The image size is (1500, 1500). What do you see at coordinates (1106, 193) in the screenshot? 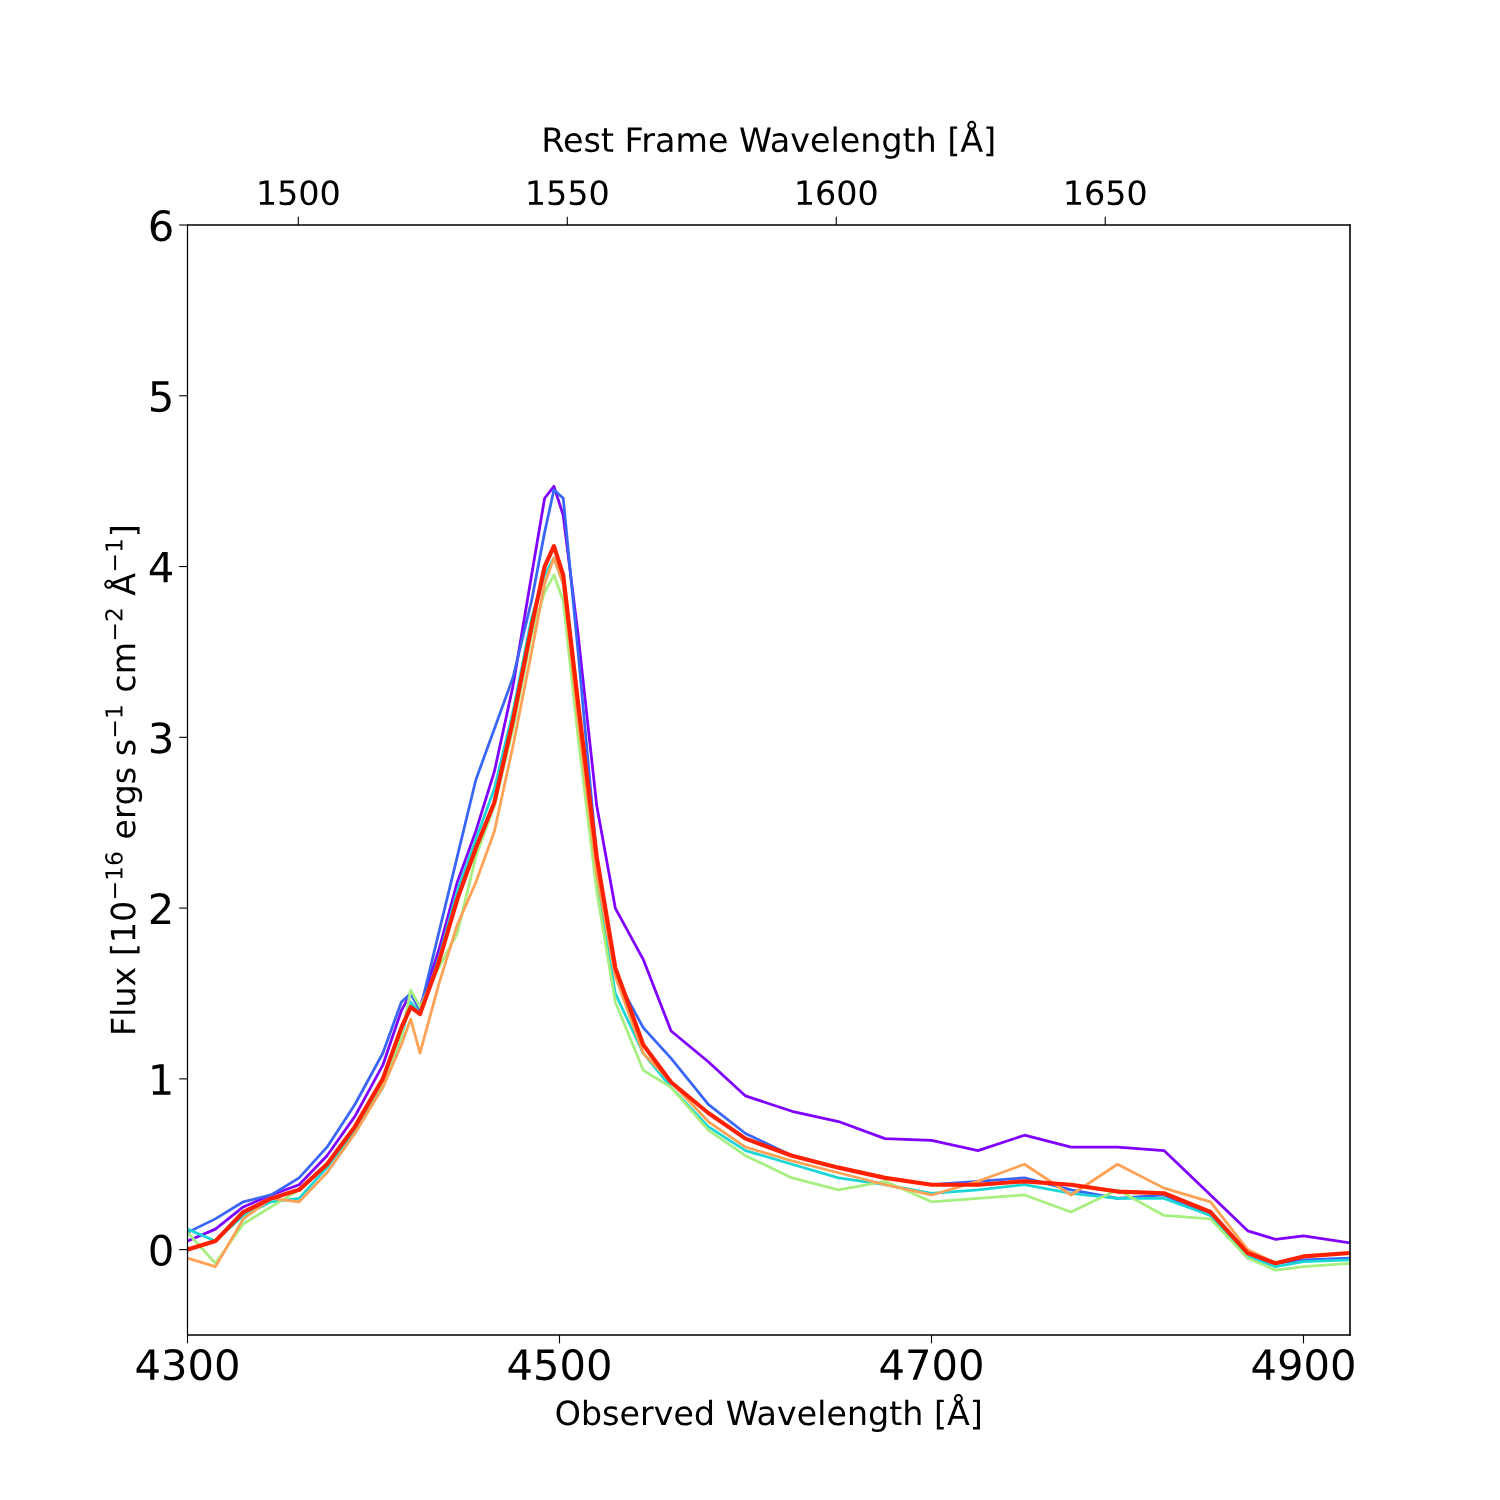
I see `x2-tick-label: 1650` at bounding box center [1106, 193].